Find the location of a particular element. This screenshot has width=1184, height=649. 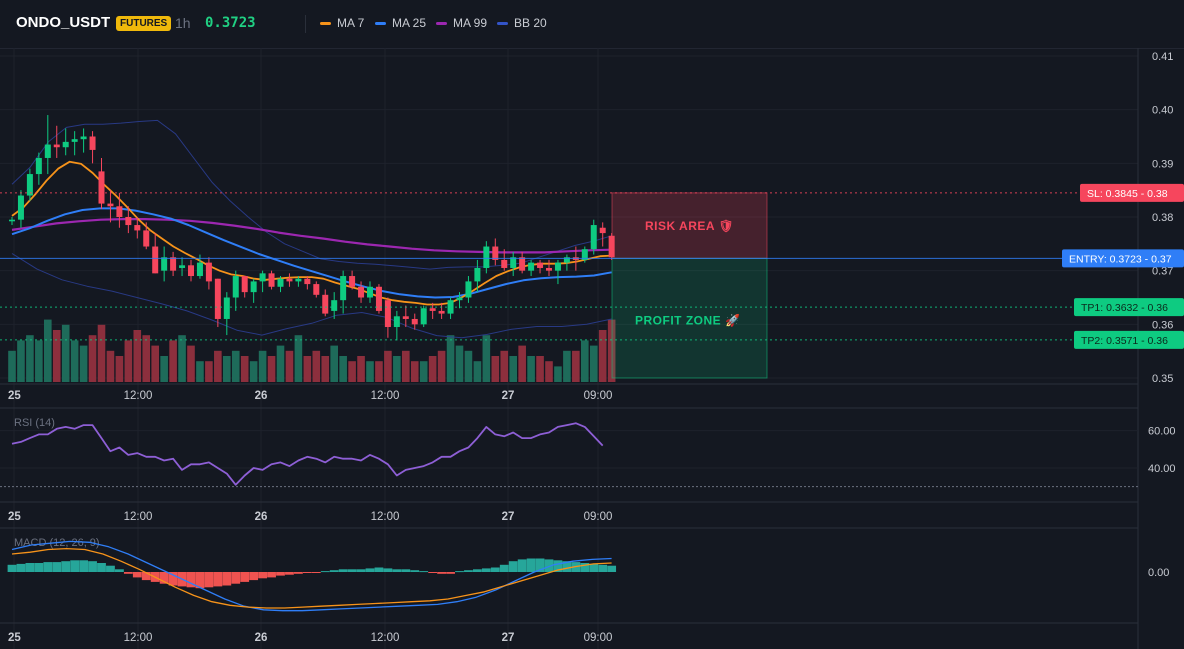

price-tick-label: 0.37 is located at coordinates (1162, 272).